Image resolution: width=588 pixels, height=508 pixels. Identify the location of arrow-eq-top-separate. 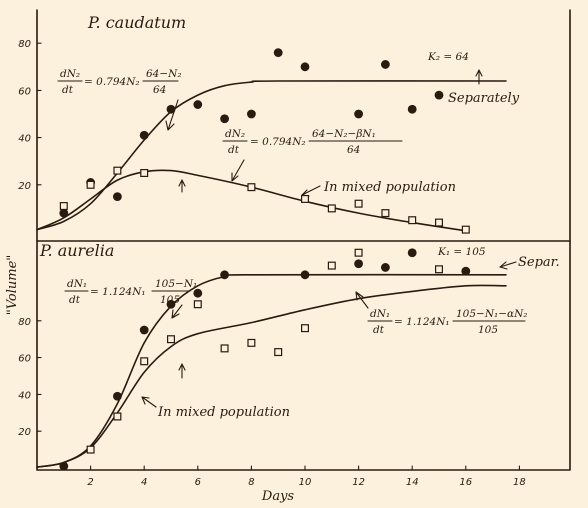
(172, 115).